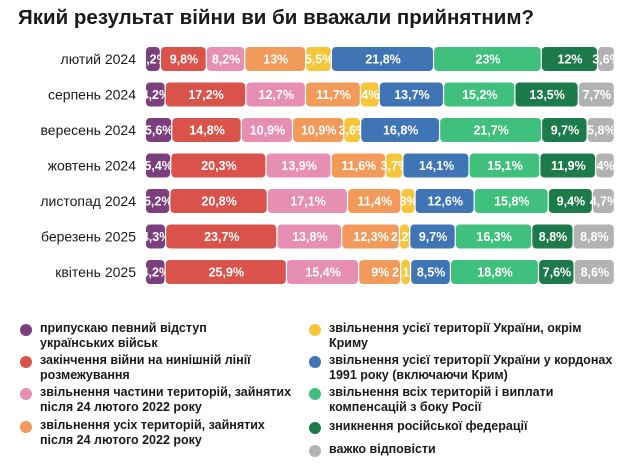 The image size is (636, 471). I want to click on bar-value-label: 7,7%, so click(597, 95).